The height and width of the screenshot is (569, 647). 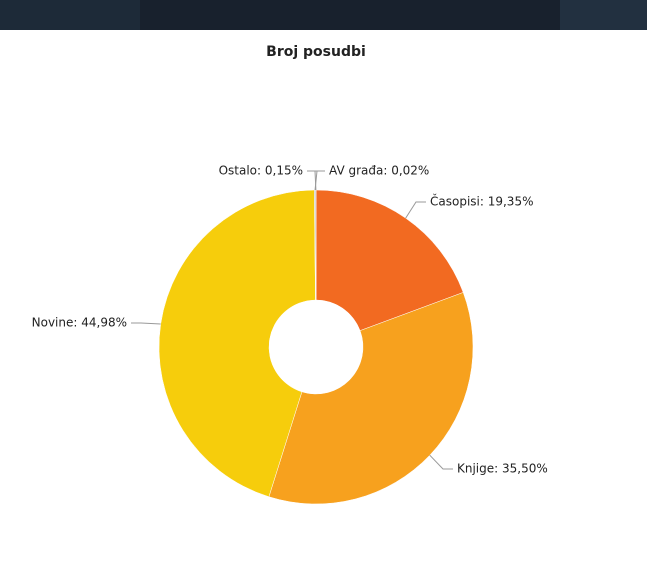 I want to click on data-label: Knjige: 35,50%, so click(x=502, y=469).